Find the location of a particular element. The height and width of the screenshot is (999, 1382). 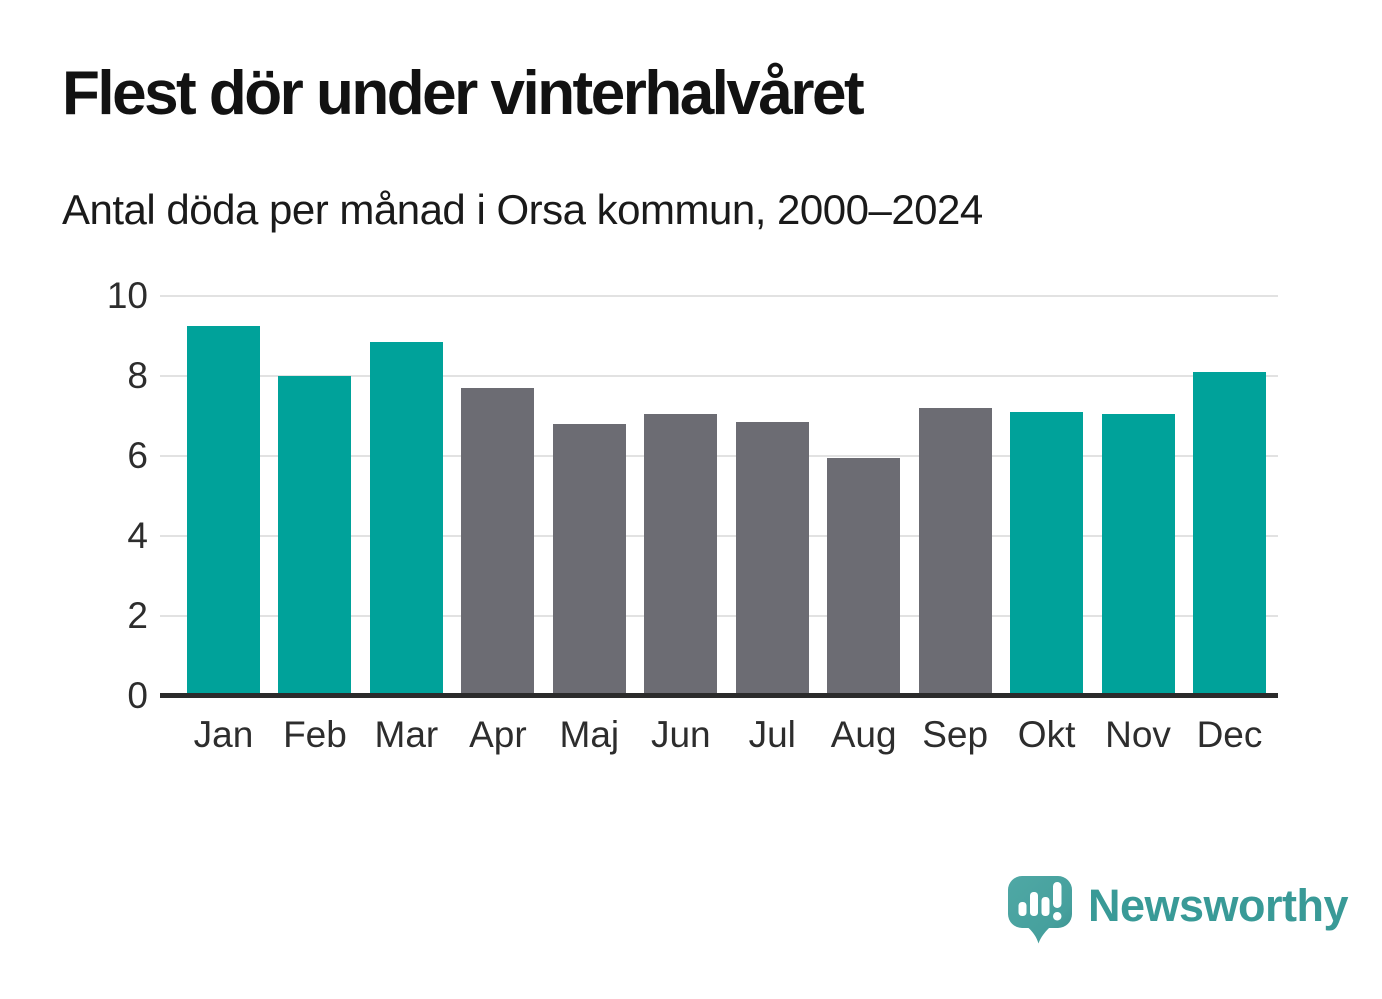

x-axis-label-dec: Dec is located at coordinates (1229, 735).